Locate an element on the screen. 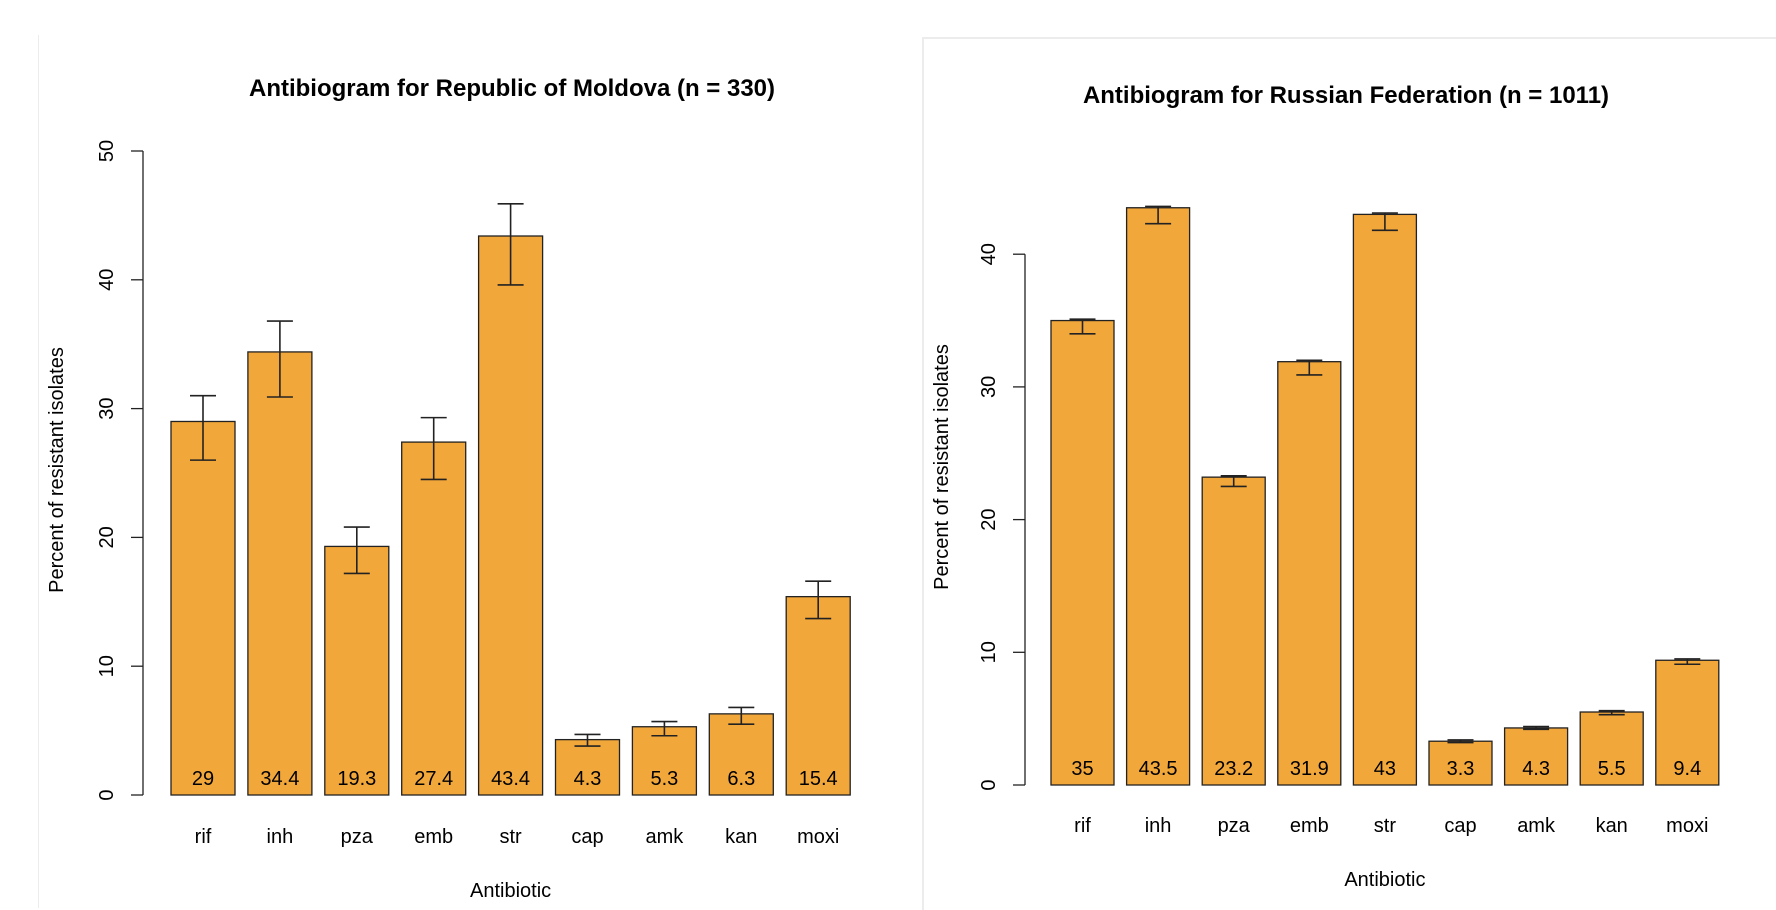 The height and width of the screenshot is (910, 1776). data-label-pza: 19.3 is located at coordinates (356, 779).